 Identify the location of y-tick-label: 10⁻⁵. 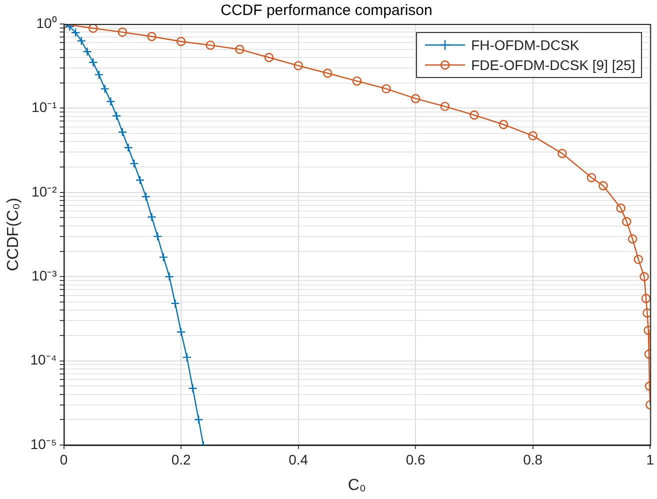
(43, 444).